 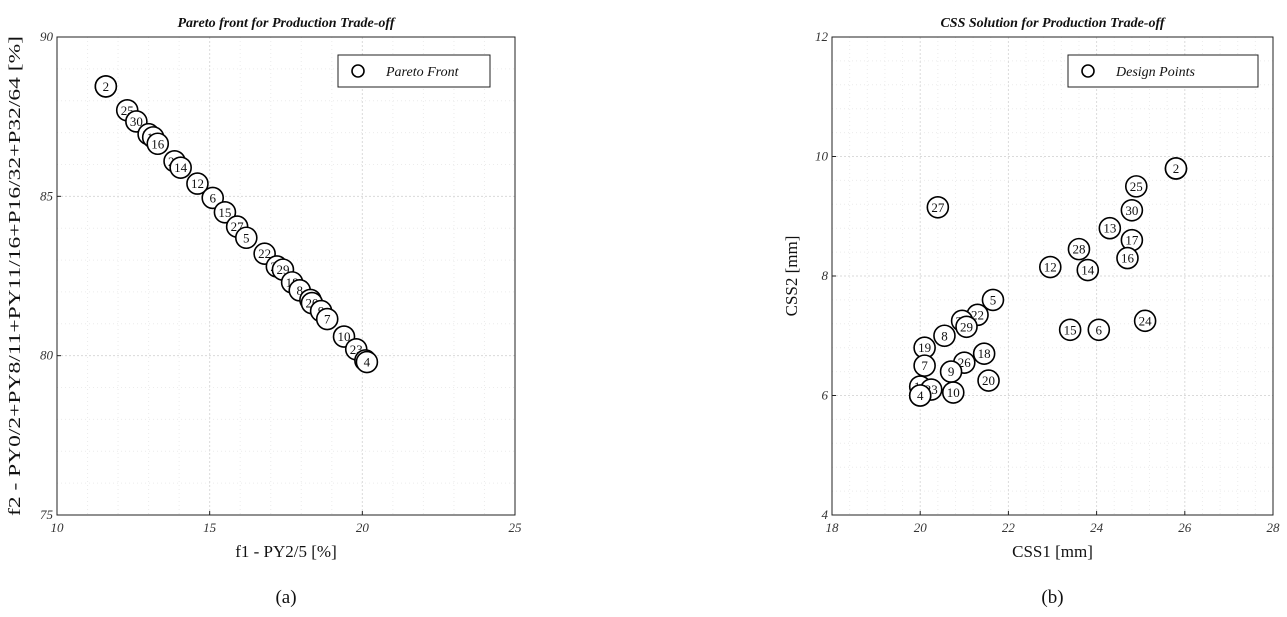 I want to click on data-point: 5, so click(x=246, y=238).